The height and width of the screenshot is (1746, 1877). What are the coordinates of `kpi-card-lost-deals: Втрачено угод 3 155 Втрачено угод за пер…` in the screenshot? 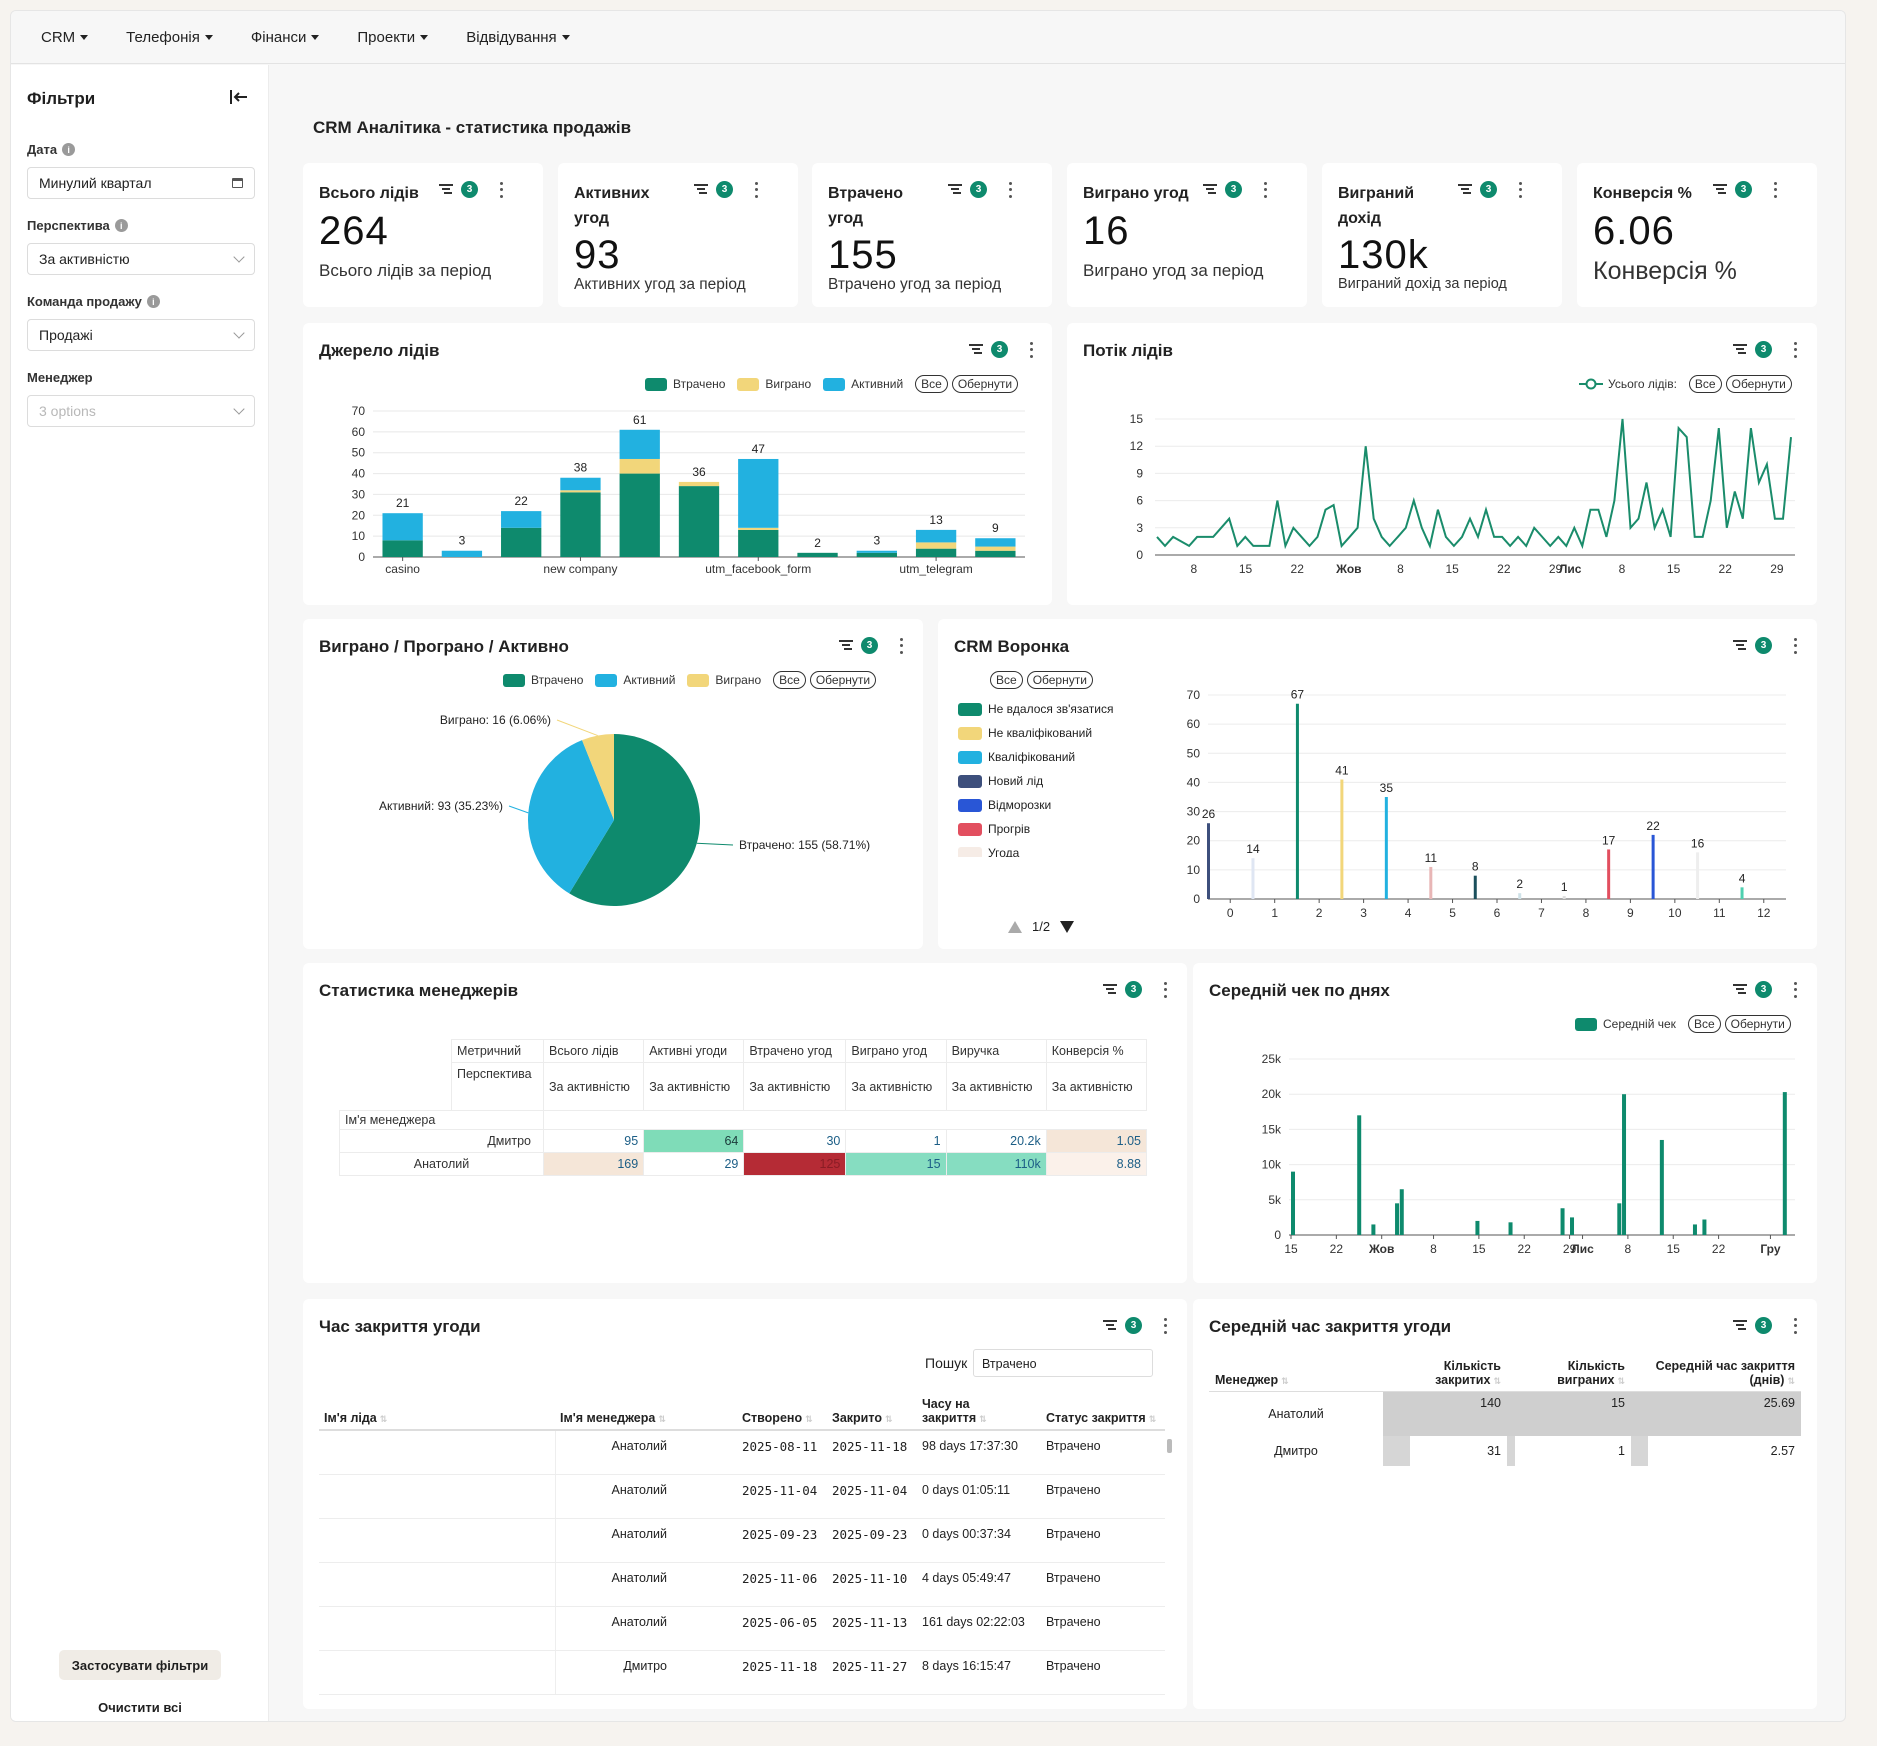 It's located at (932, 235).